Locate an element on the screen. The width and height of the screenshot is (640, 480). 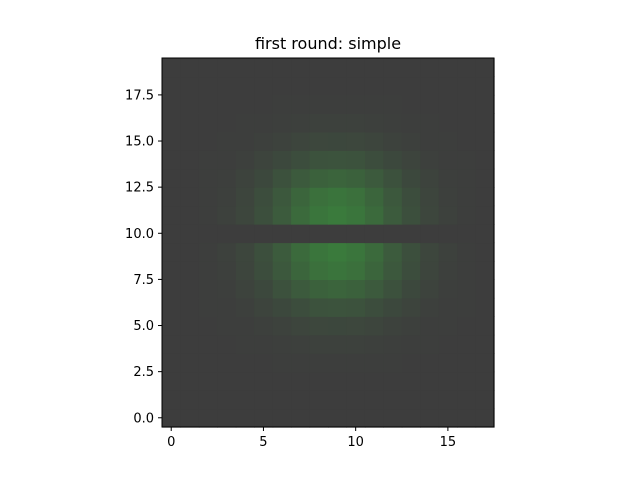
y-tick-label: 12.5 is located at coordinates (139, 188).